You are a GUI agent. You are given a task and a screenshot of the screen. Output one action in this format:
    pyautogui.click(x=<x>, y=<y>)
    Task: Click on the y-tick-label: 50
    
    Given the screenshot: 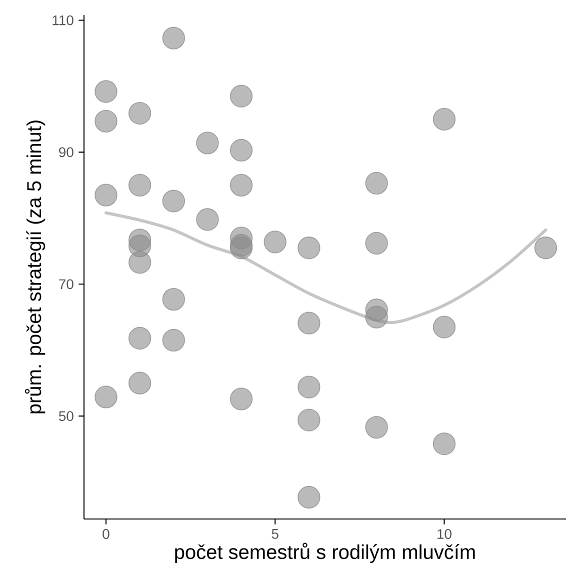 What is the action you would take?
    pyautogui.click(x=66, y=416)
    